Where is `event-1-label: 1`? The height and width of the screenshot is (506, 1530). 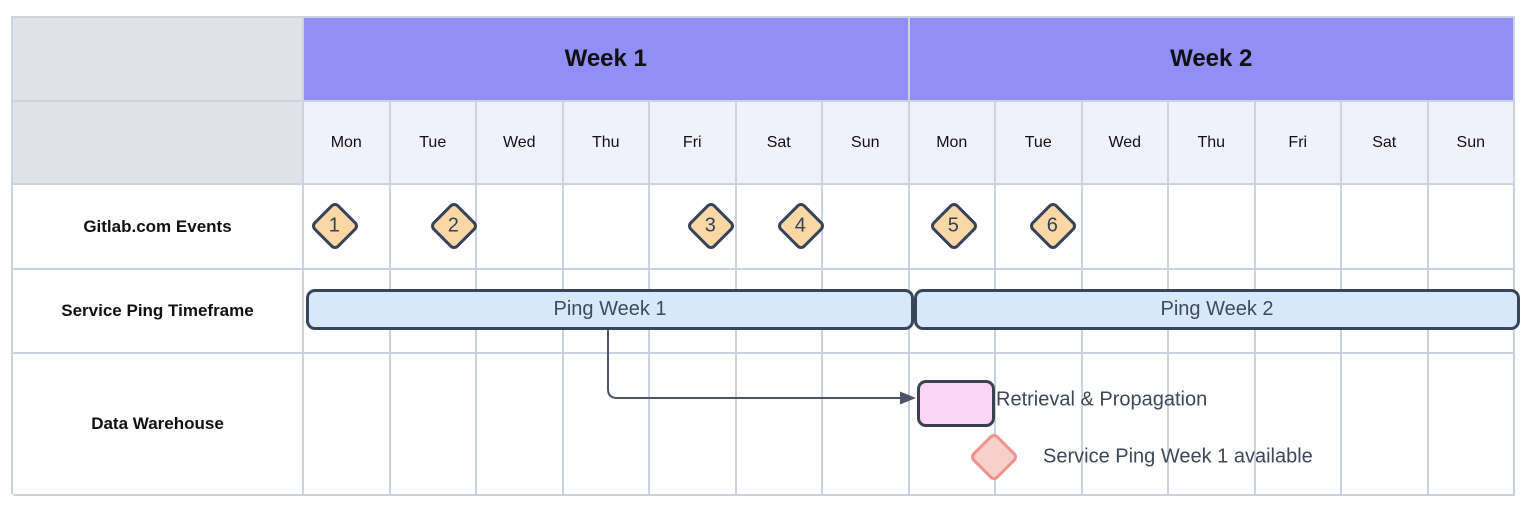
event-1-label: 1 is located at coordinates (335, 225).